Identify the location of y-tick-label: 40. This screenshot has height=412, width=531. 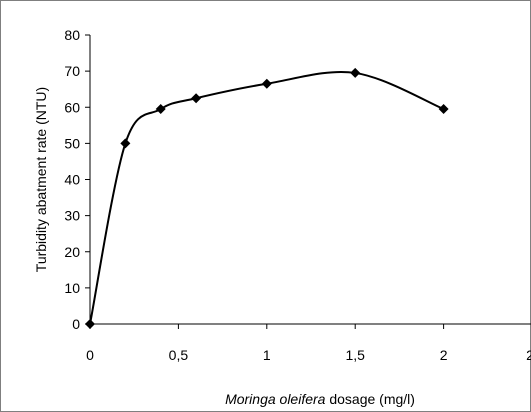
(72, 180).